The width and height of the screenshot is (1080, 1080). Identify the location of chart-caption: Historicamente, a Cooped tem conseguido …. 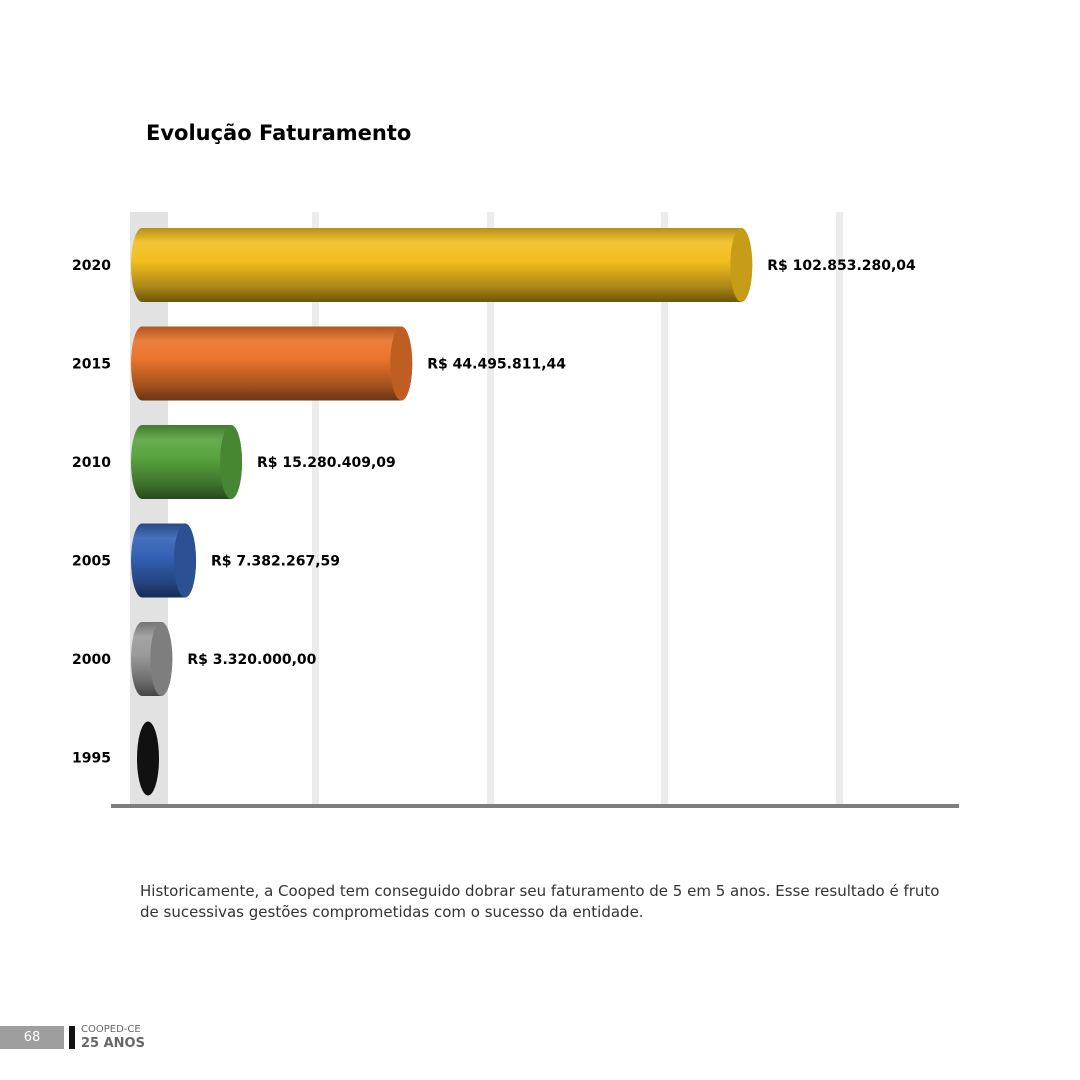
(540, 901).